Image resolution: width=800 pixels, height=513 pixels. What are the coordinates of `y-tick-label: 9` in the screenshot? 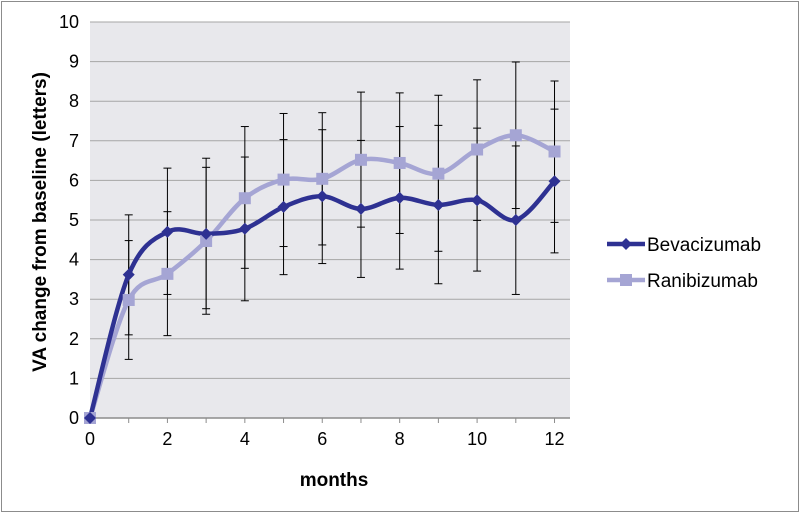 It's located at (74, 62).